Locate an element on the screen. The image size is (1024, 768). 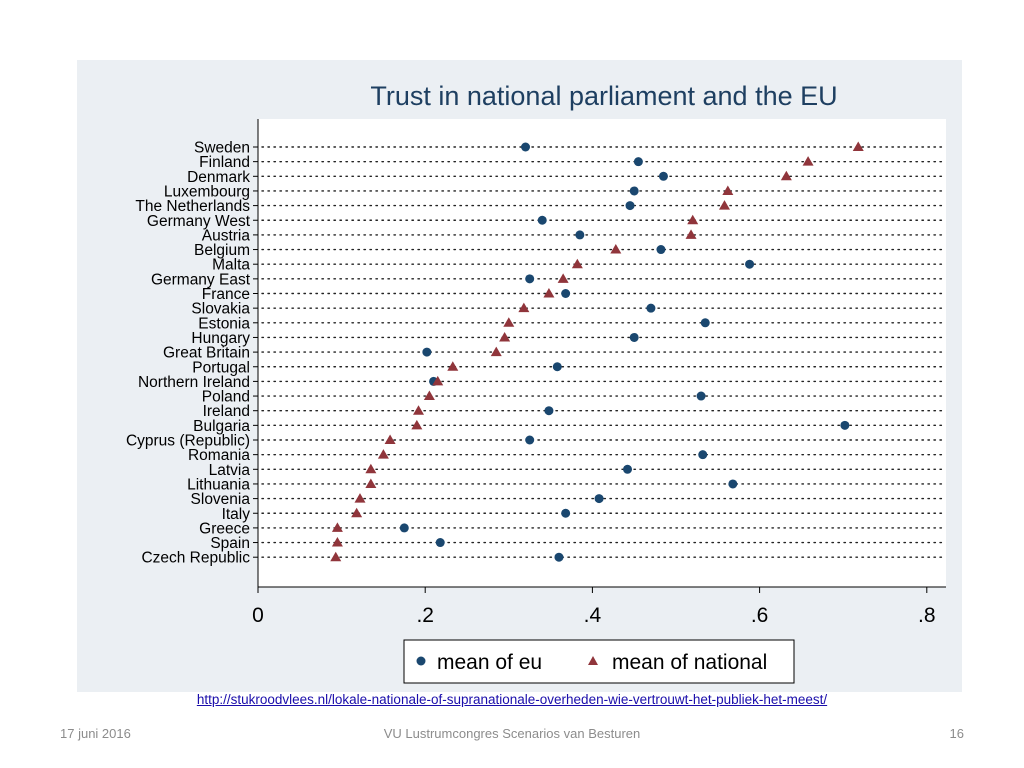
x-tick-label: .4 is located at coordinates (593, 615).